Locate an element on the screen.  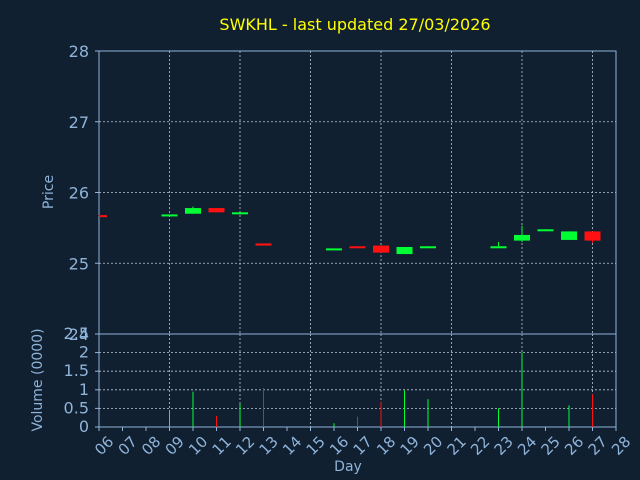
volume-y-tick-label: 2.5 is located at coordinates (76, 333).